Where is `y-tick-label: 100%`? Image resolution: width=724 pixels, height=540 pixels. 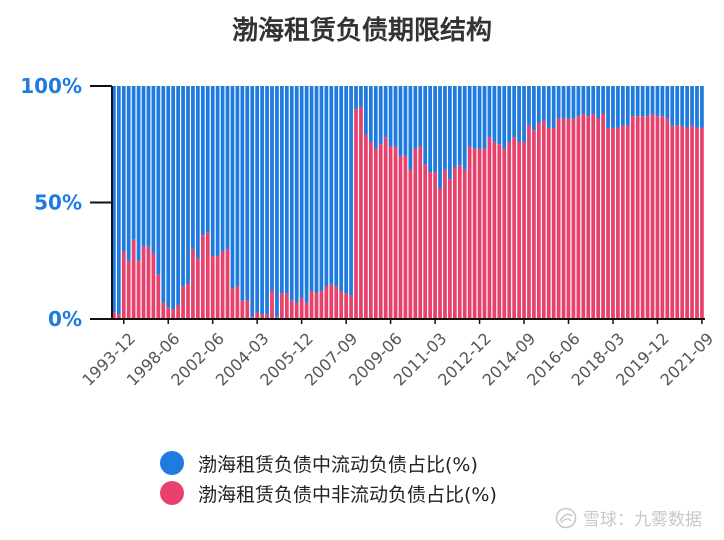 y-tick-label: 100% is located at coordinates (51, 86).